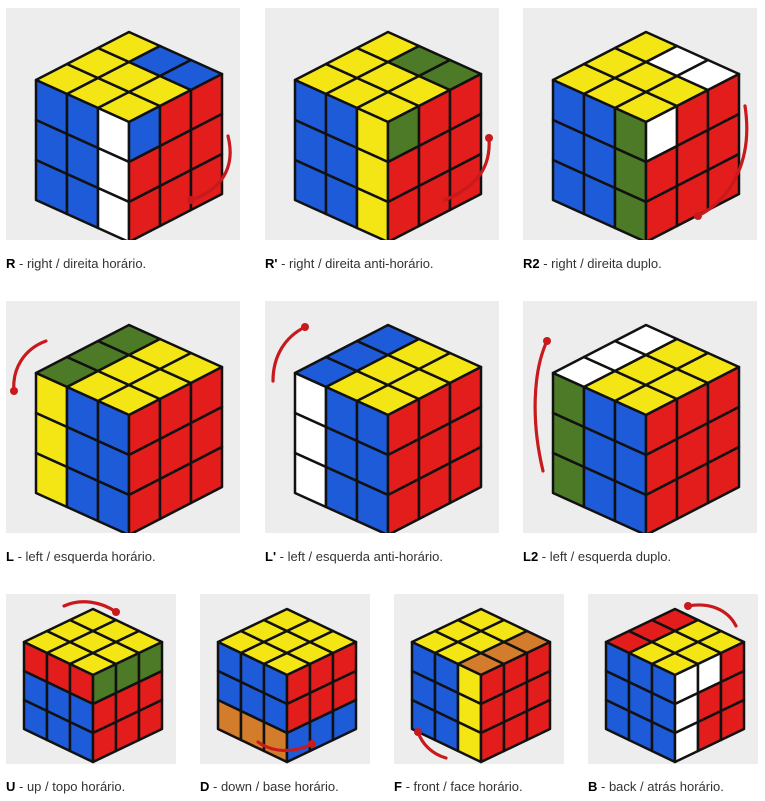 This screenshot has height=801, width=765. Describe the element at coordinates (205, 786) in the screenshot. I see `move-code: D` at that location.